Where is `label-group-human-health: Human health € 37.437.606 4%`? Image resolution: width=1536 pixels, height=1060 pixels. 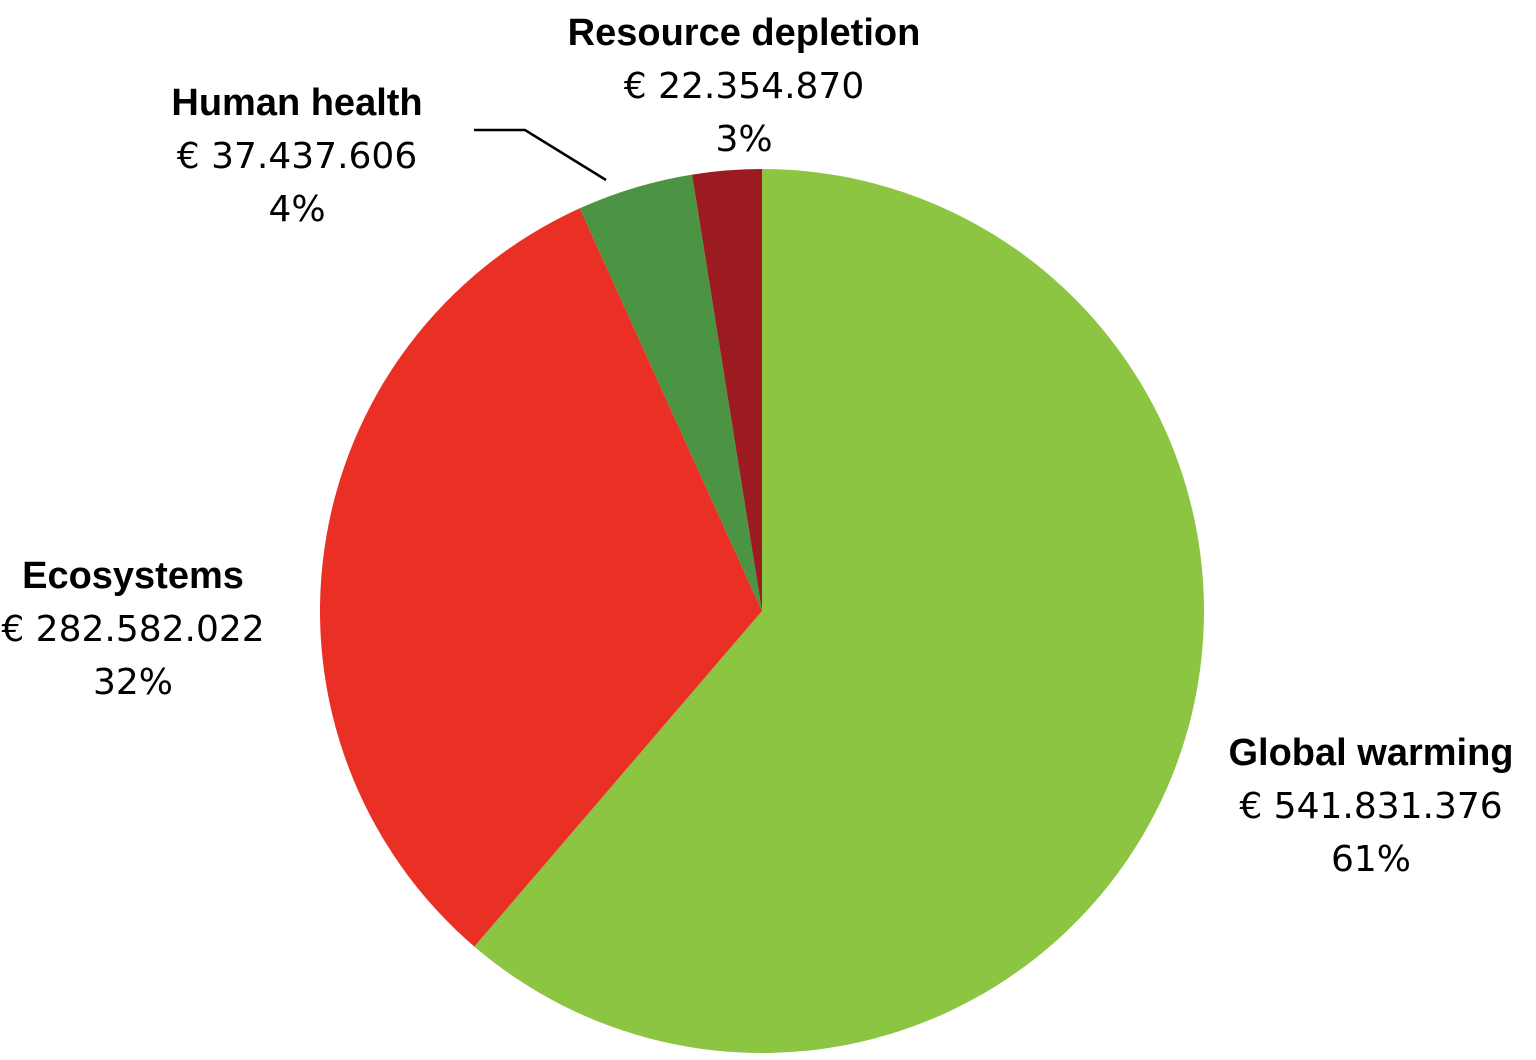
label-group-human-health: Human health € 37.437.606 4% is located at coordinates (296, 156).